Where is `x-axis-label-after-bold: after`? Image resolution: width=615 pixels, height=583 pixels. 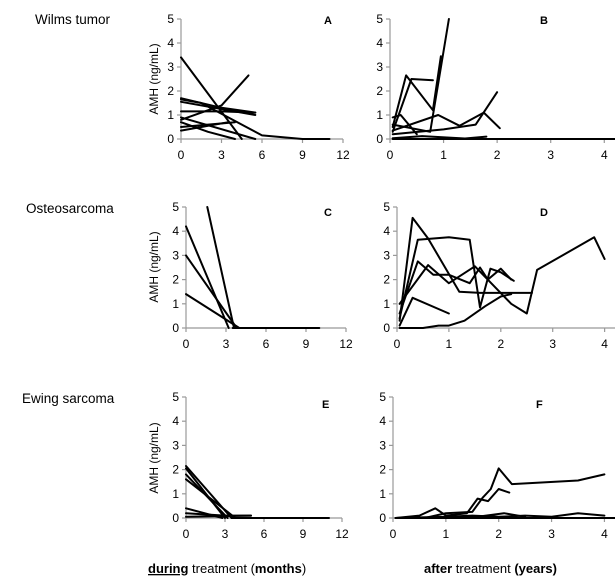 x-axis-label-after-bold: after is located at coordinates (438, 568).